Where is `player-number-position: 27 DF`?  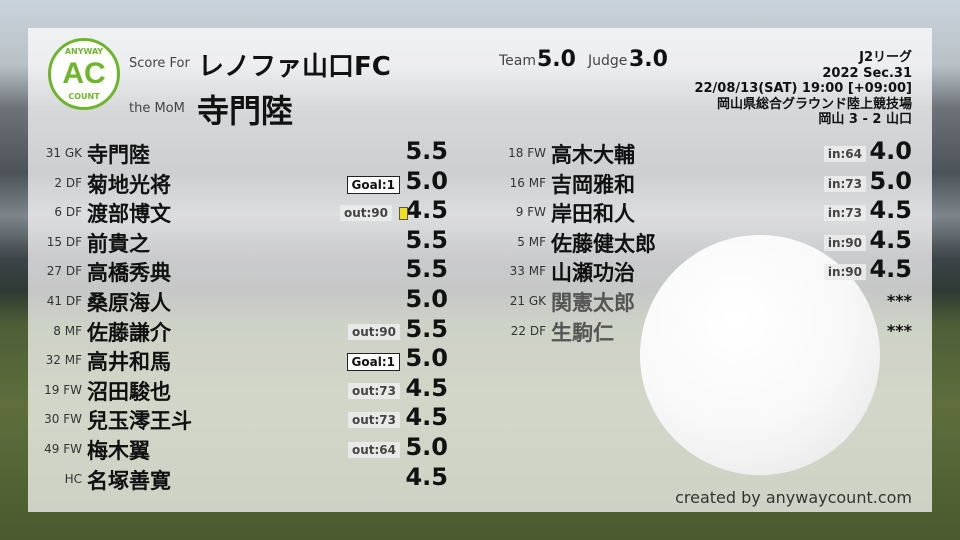 player-number-position: 27 DF is located at coordinates (64, 271).